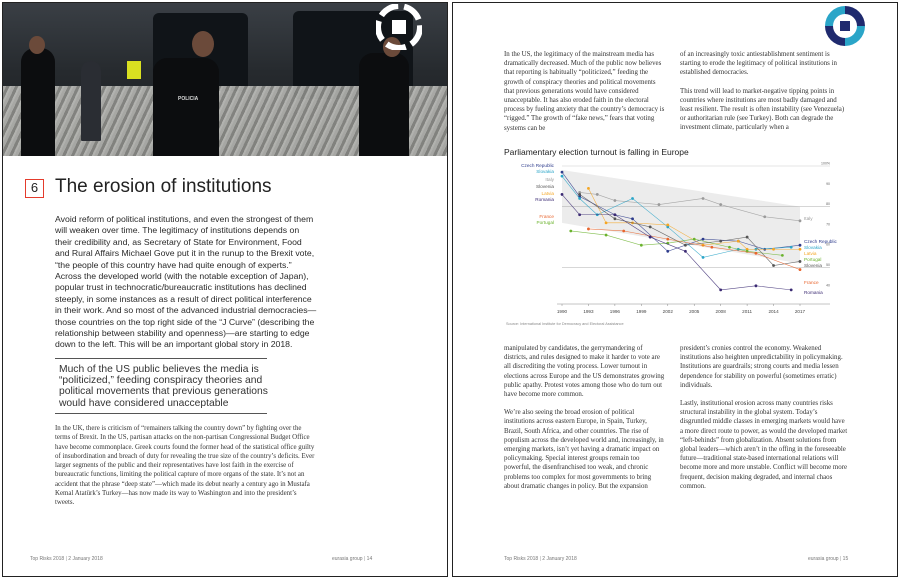  I want to click on y-tick-label: 80, so click(828, 204).